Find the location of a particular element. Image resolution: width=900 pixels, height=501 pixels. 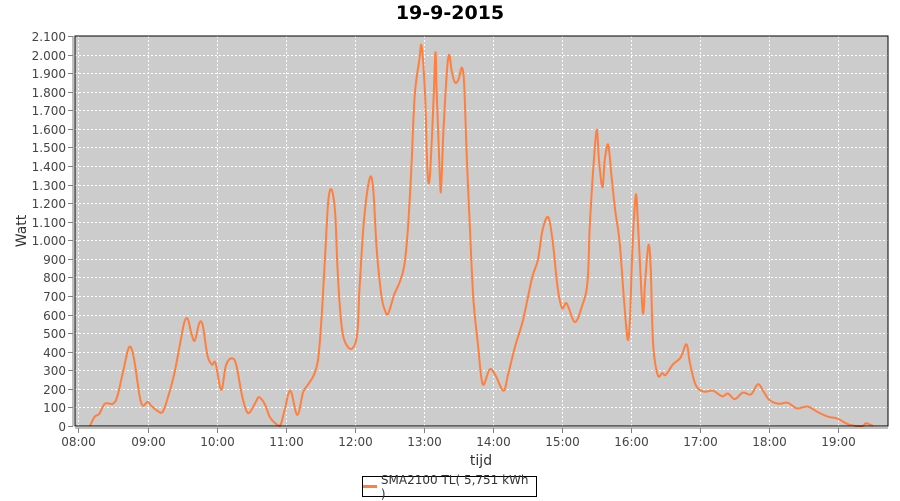

x-tick-label: 11:00 is located at coordinates (286, 442).